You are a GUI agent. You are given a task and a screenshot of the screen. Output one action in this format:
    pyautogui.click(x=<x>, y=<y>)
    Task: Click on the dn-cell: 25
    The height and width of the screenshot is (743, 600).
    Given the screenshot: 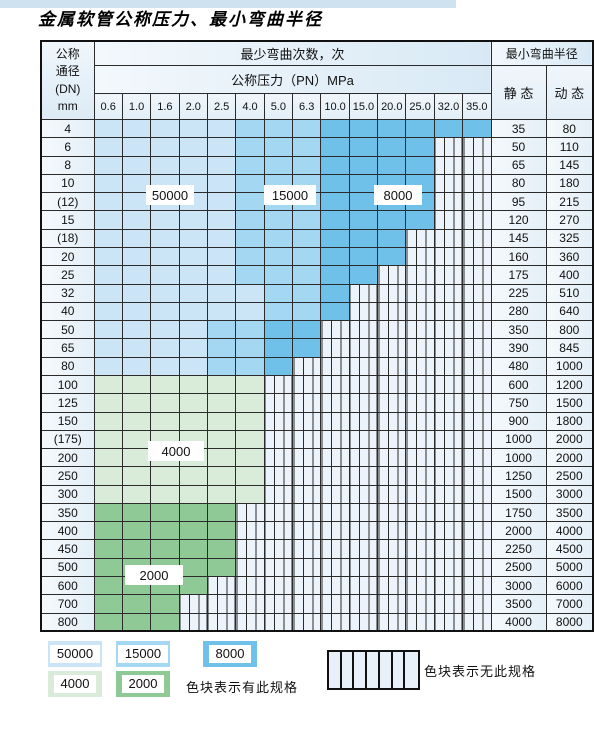 What is the action you would take?
    pyautogui.click(x=67, y=275)
    